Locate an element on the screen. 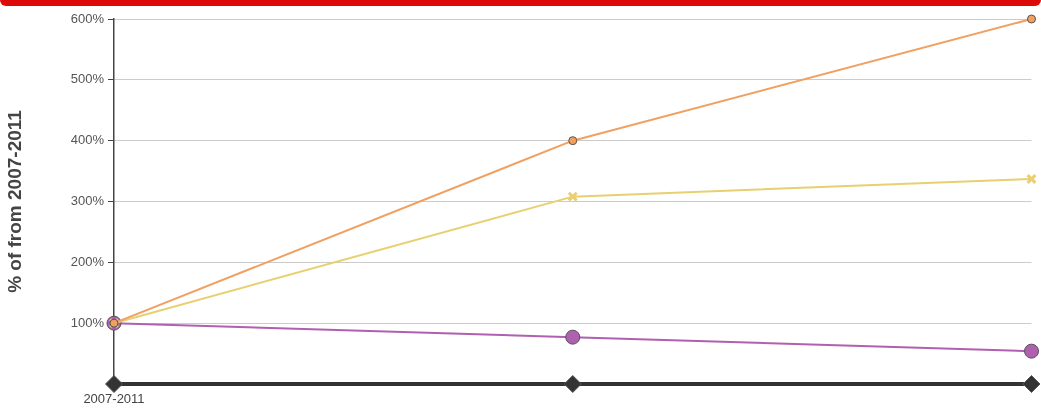 Image resolution: width=1041 pixels, height=418 pixels. y-axis-title: % of from 2007-2011 is located at coordinates (14, 201).